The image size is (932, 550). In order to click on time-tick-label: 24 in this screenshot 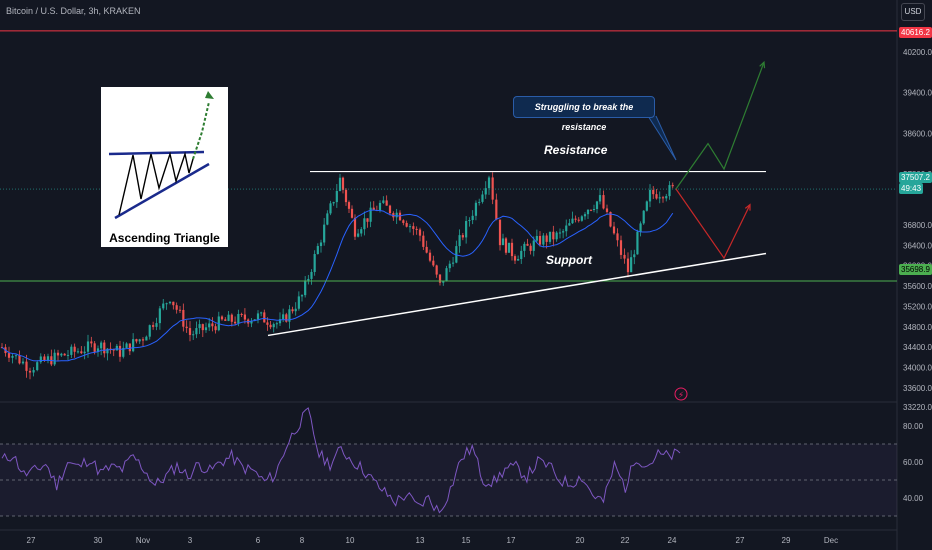, I will do `click(672, 540)`.